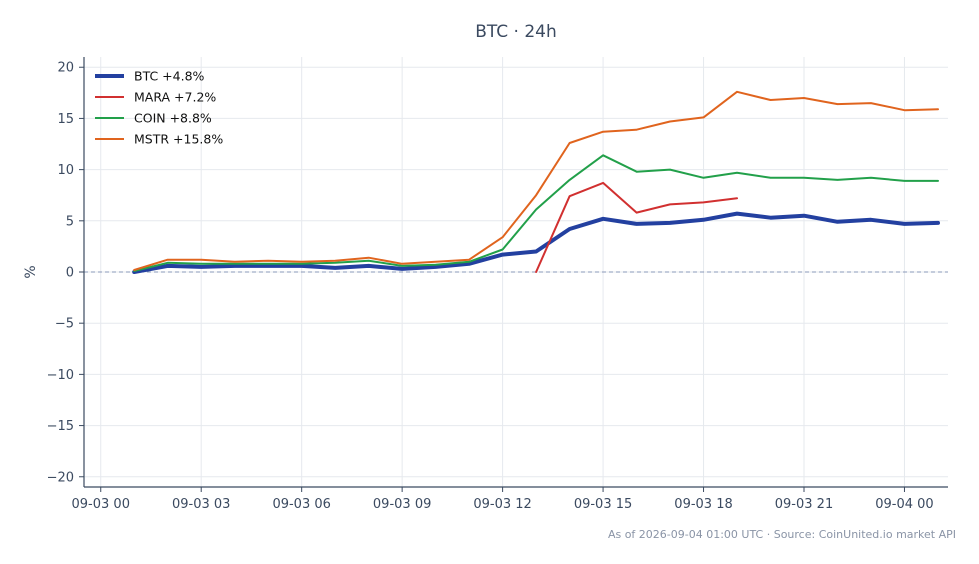  What do you see at coordinates (603, 504) in the screenshot?
I see `x-tick-label: 09-03 15` at bounding box center [603, 504].